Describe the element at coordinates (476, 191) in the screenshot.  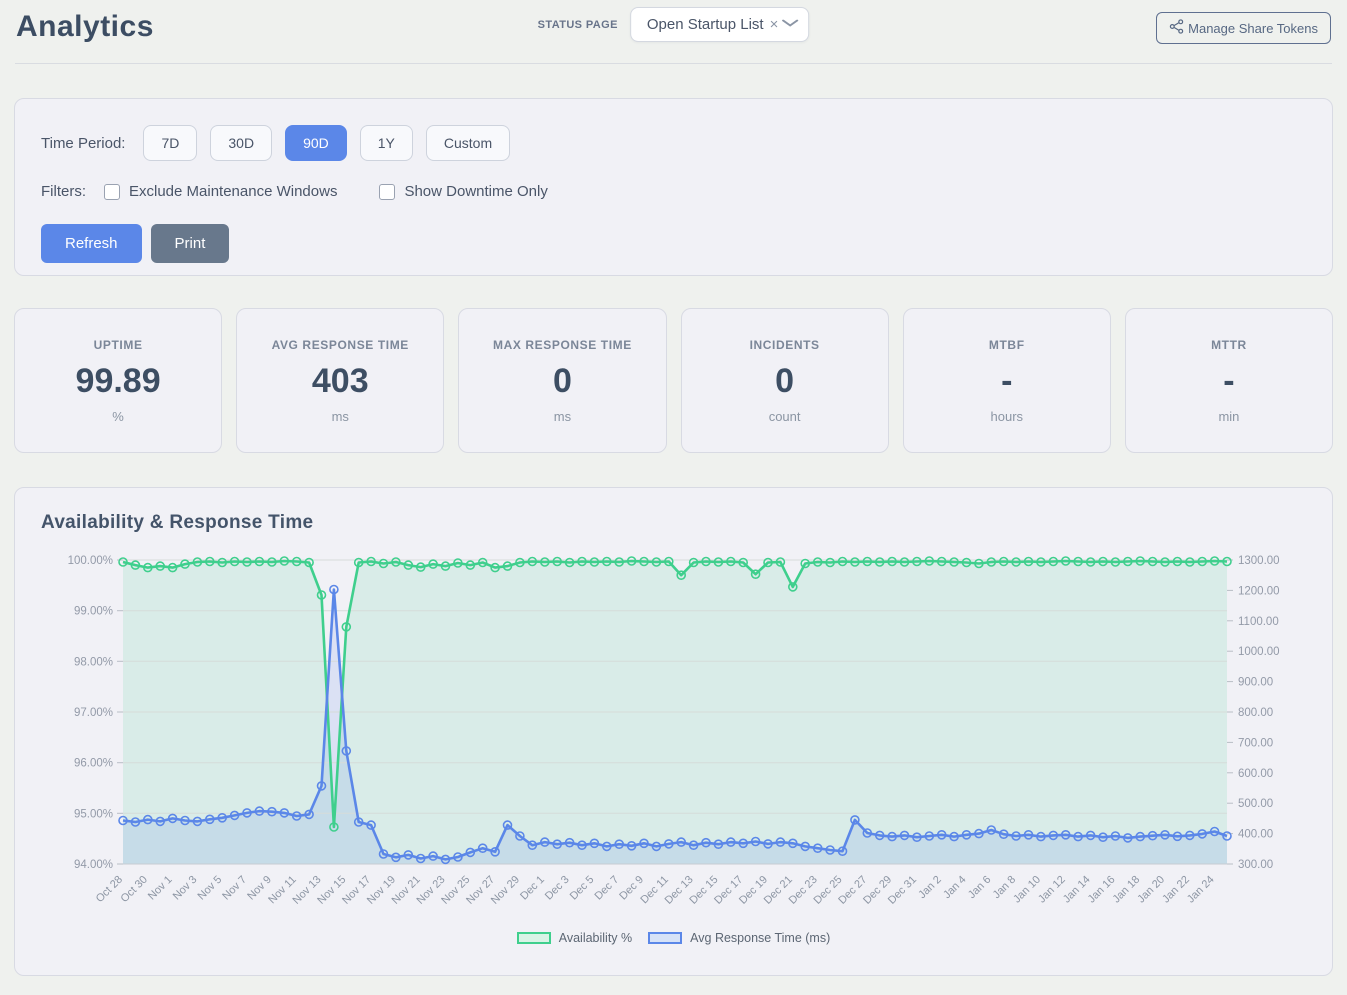
I see `show-downtime-label: Show Downtime Only` at that location.